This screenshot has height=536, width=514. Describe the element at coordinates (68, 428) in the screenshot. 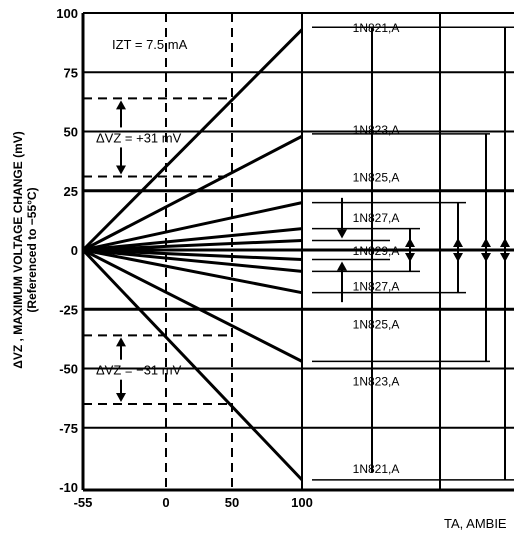

I see `y-tick-label: -75` at that location.